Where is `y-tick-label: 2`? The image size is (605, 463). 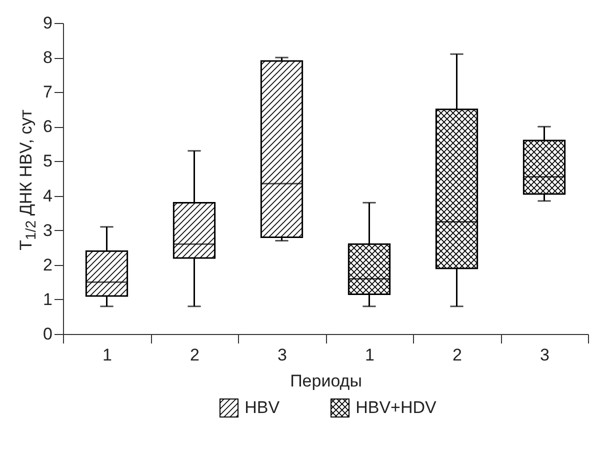
y-tick-label: 2 is located at coordinates (47, 264).